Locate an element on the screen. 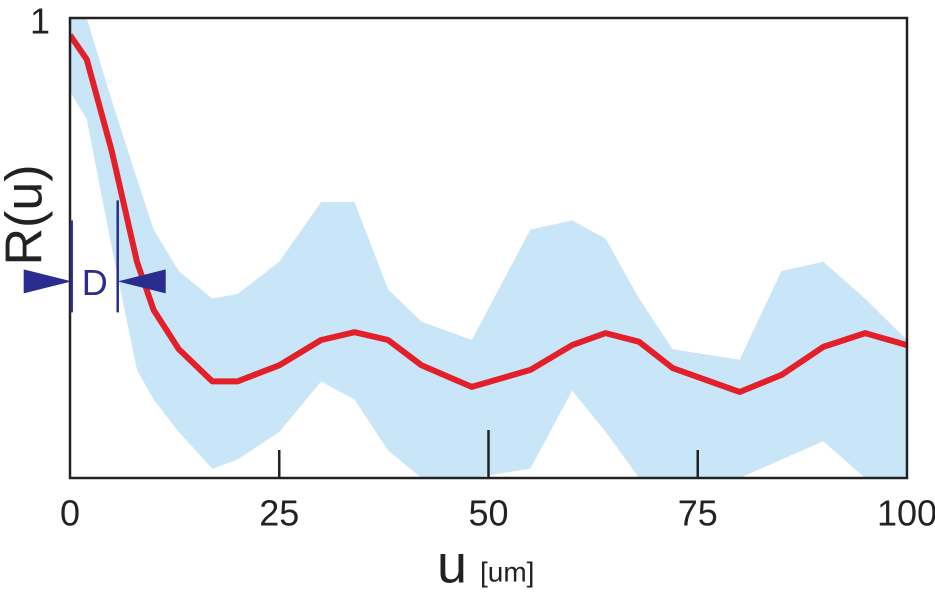 Image resolution: width=935 pixels, height=594 pixels. x-tick-label: 0 is located at coordinates (70, 513).